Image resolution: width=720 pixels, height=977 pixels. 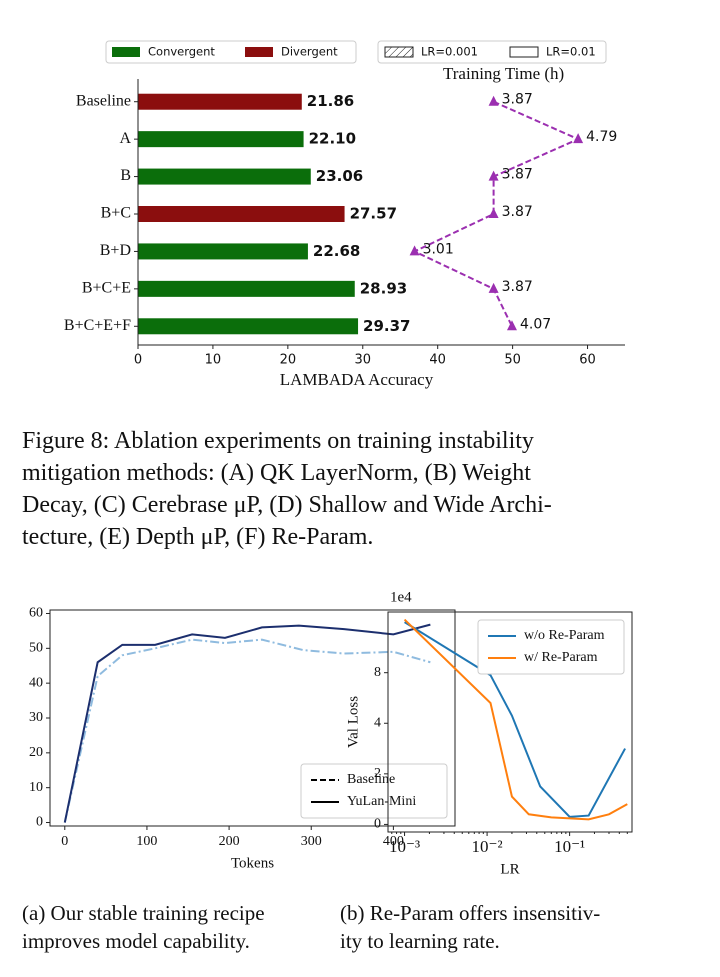 What do you see at coordinates (569, 846) in the screenshot?
I see `x-tick-label: 10⁻¹` at bounding box center [569, 846].